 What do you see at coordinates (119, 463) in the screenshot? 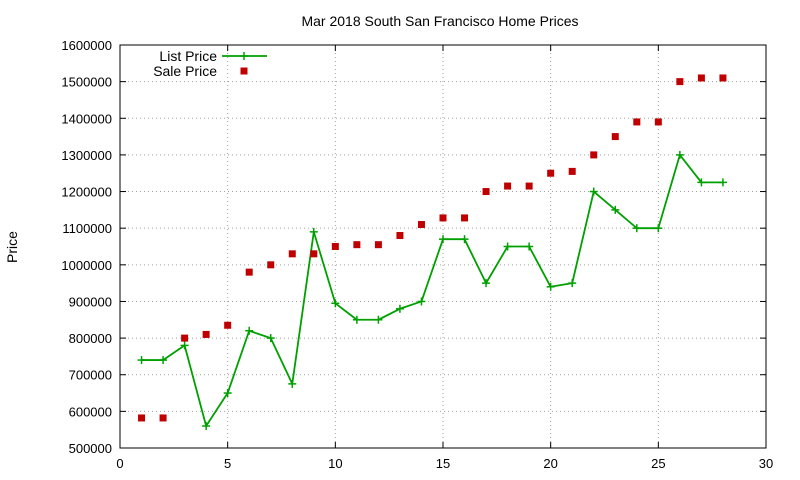
I see `x-tick-label: 0` at bounding box center [119, 463].